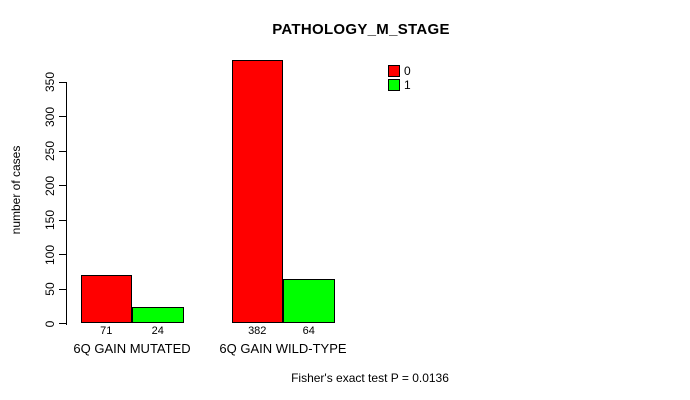 Image resolution: width=690 pixels, height=400 pixels. Describe the element at coordinates (50, 185) in the screenshot. I see `y-tick-label: 200` at that location.